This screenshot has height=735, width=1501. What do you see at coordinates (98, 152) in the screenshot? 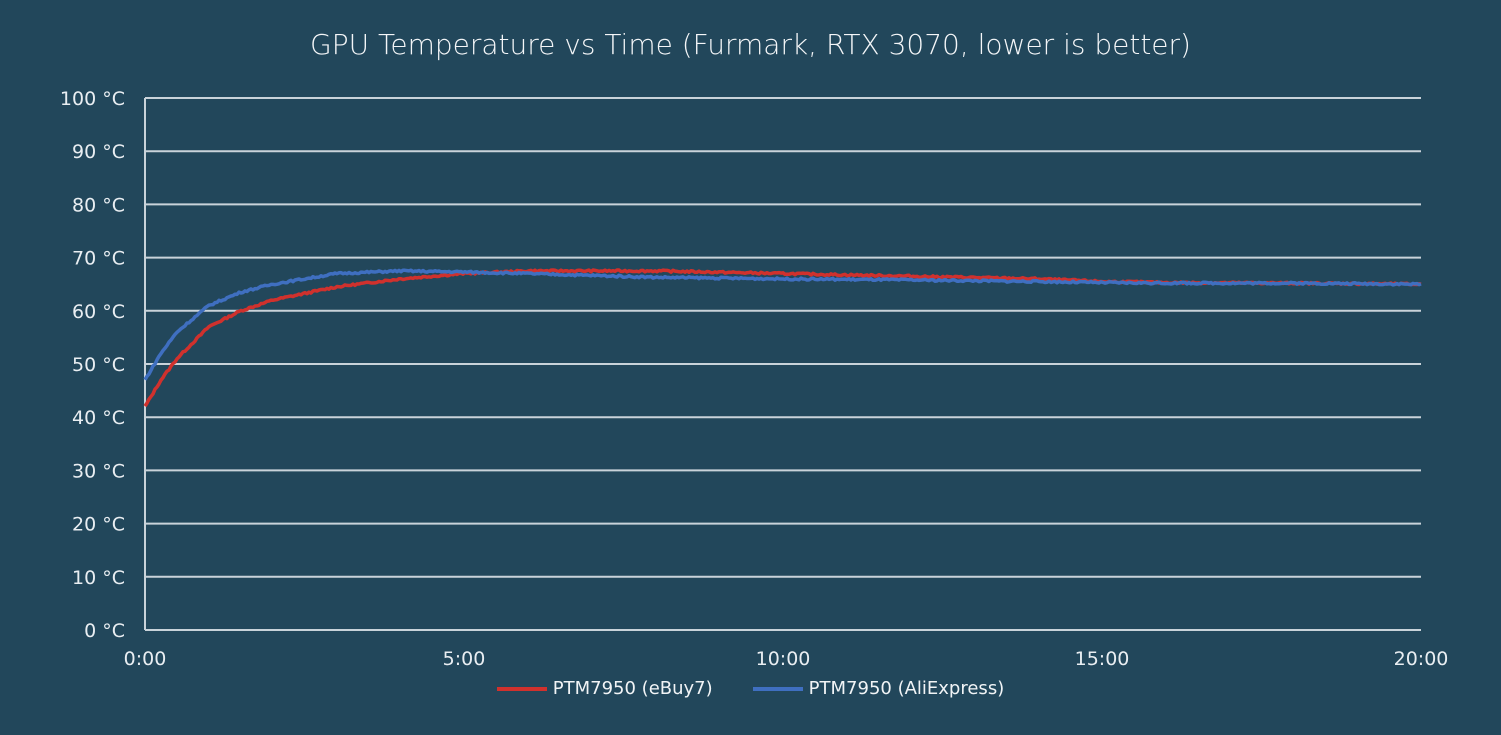
I see `y-tick-label: 90 °C` at bounding box center [98, 152].